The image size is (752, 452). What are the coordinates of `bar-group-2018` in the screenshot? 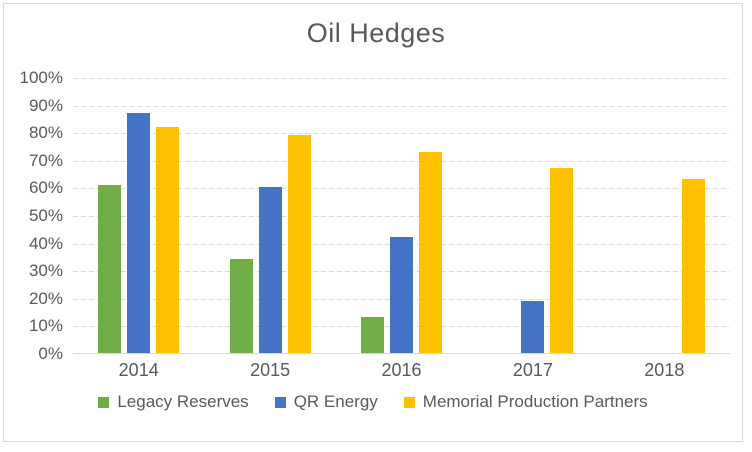 It's located at (664, 215).